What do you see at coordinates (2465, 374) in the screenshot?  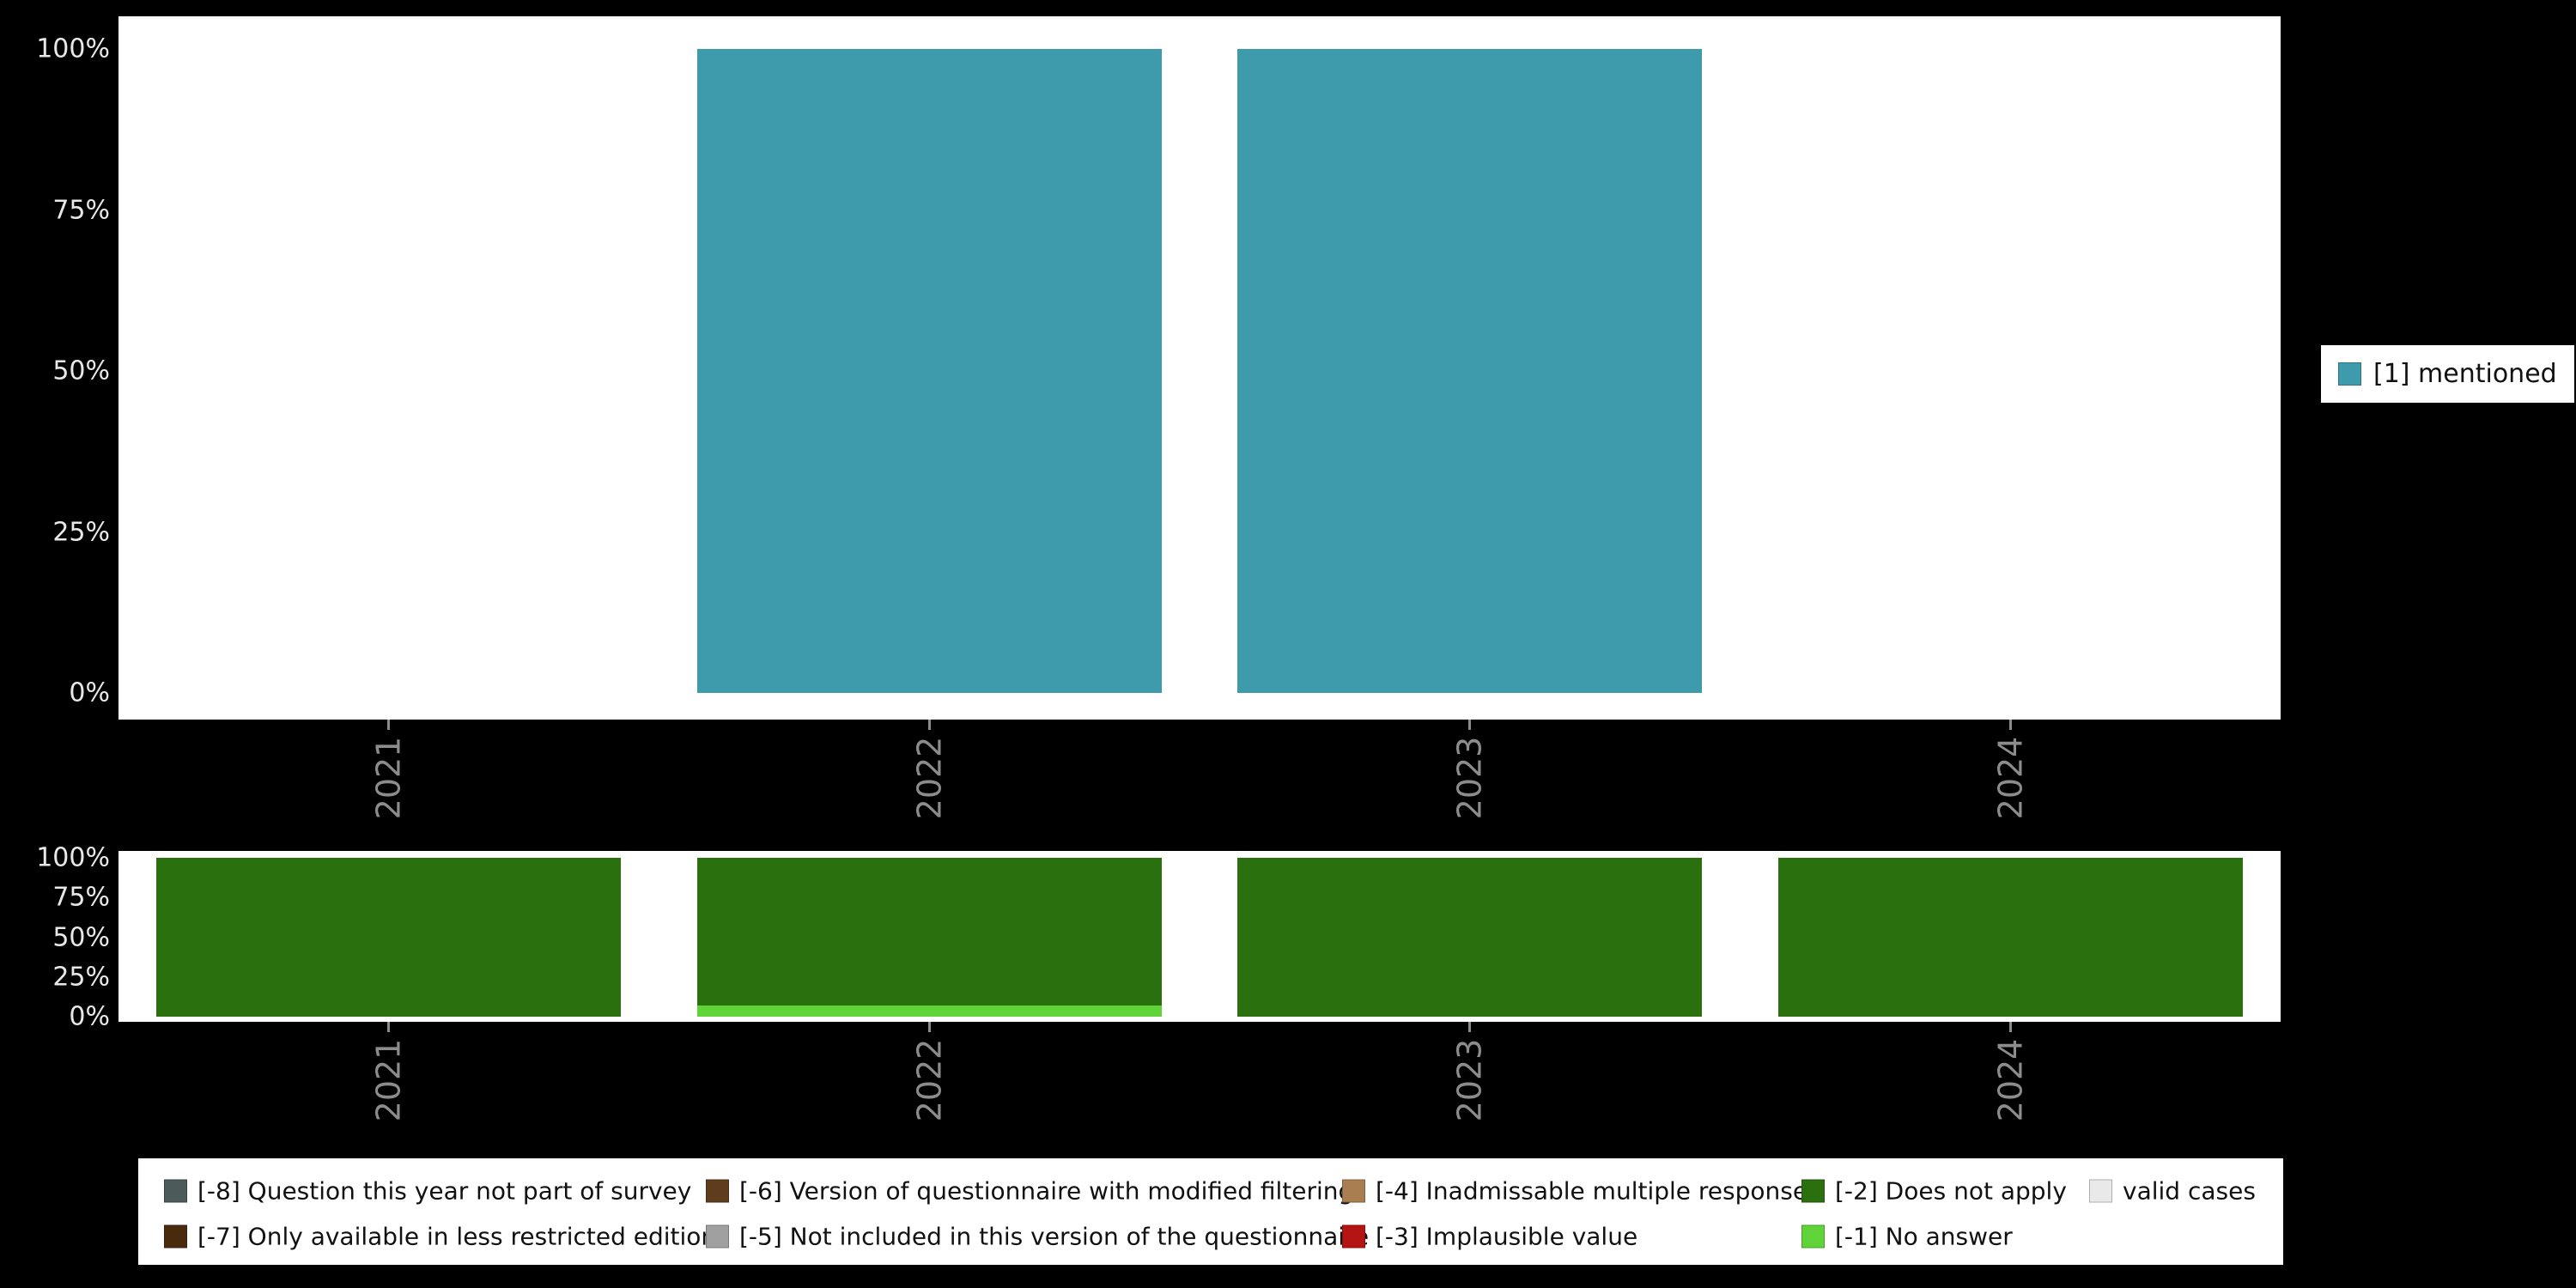 I see `legend-label: [1] mentioned` at bounding box center [2465, 374].